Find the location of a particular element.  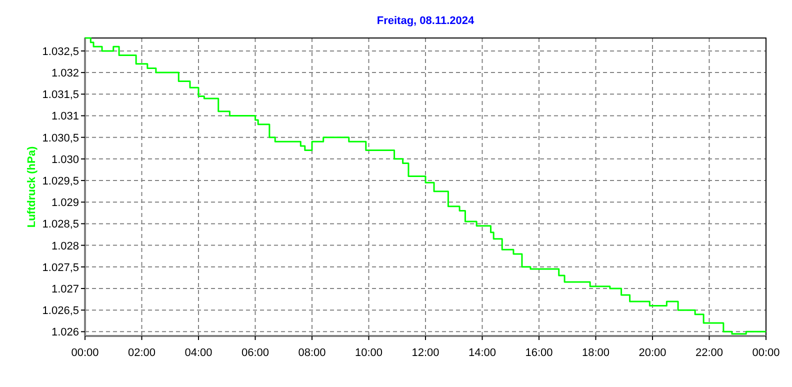

y-tick-label: 1.026,5 is located at coordinates (60, 311).